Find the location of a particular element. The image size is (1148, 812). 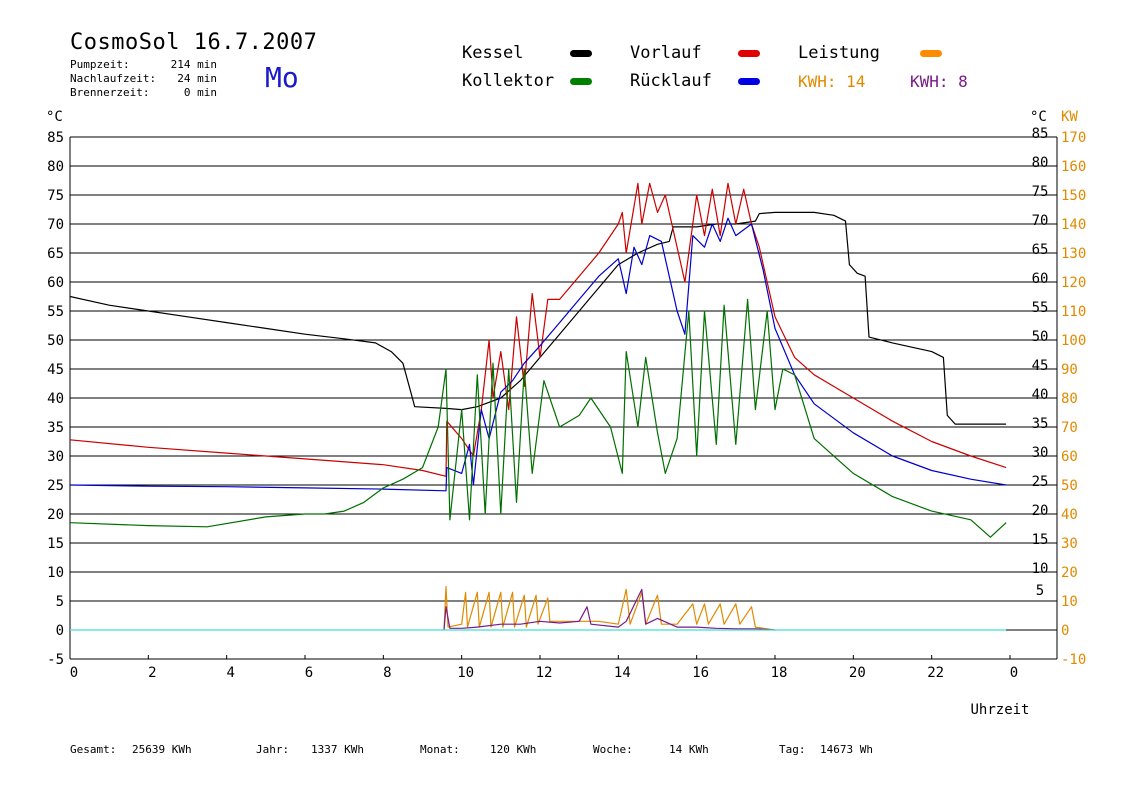

weekday-label: Mo is located at coordinates (282, 77).